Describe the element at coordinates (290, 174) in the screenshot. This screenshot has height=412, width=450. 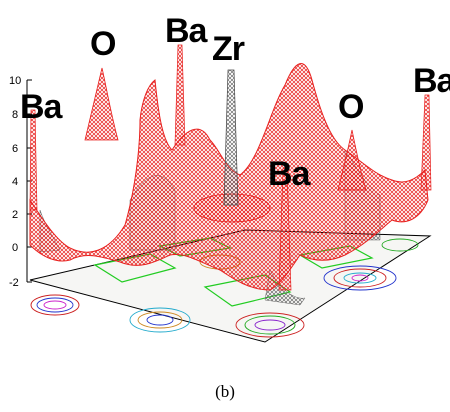
I see `atom-label-ba-center: Ba` at that location.